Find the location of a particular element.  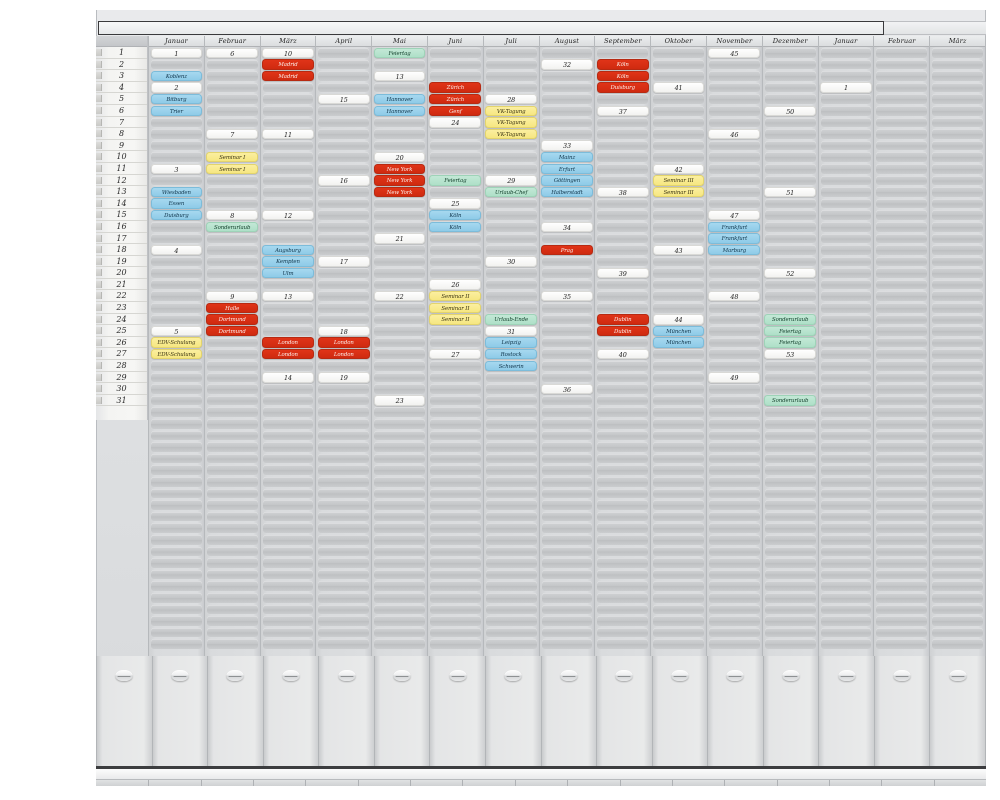

slot: Frankfurt is located at coordinates (734, 227).